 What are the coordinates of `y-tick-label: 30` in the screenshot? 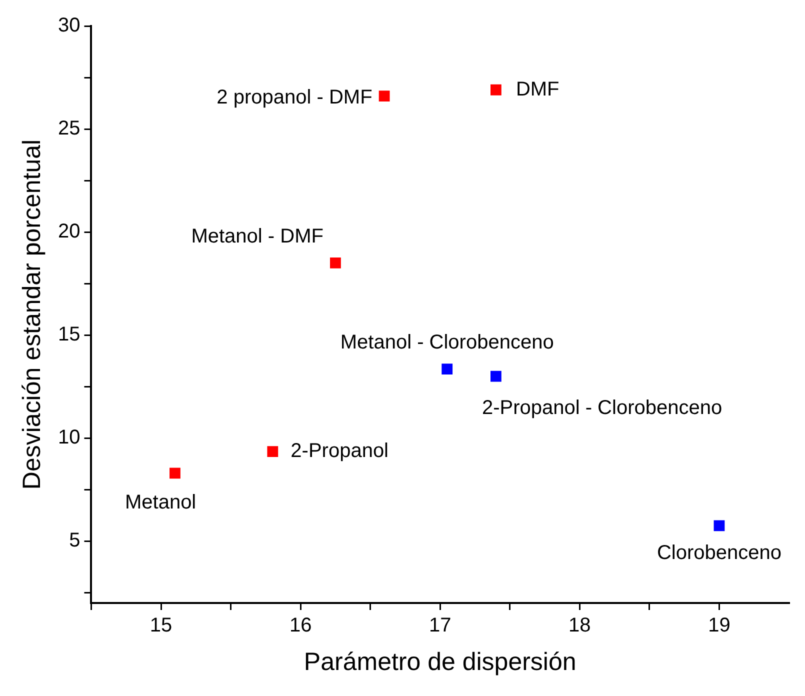 It's located at (69, 25).